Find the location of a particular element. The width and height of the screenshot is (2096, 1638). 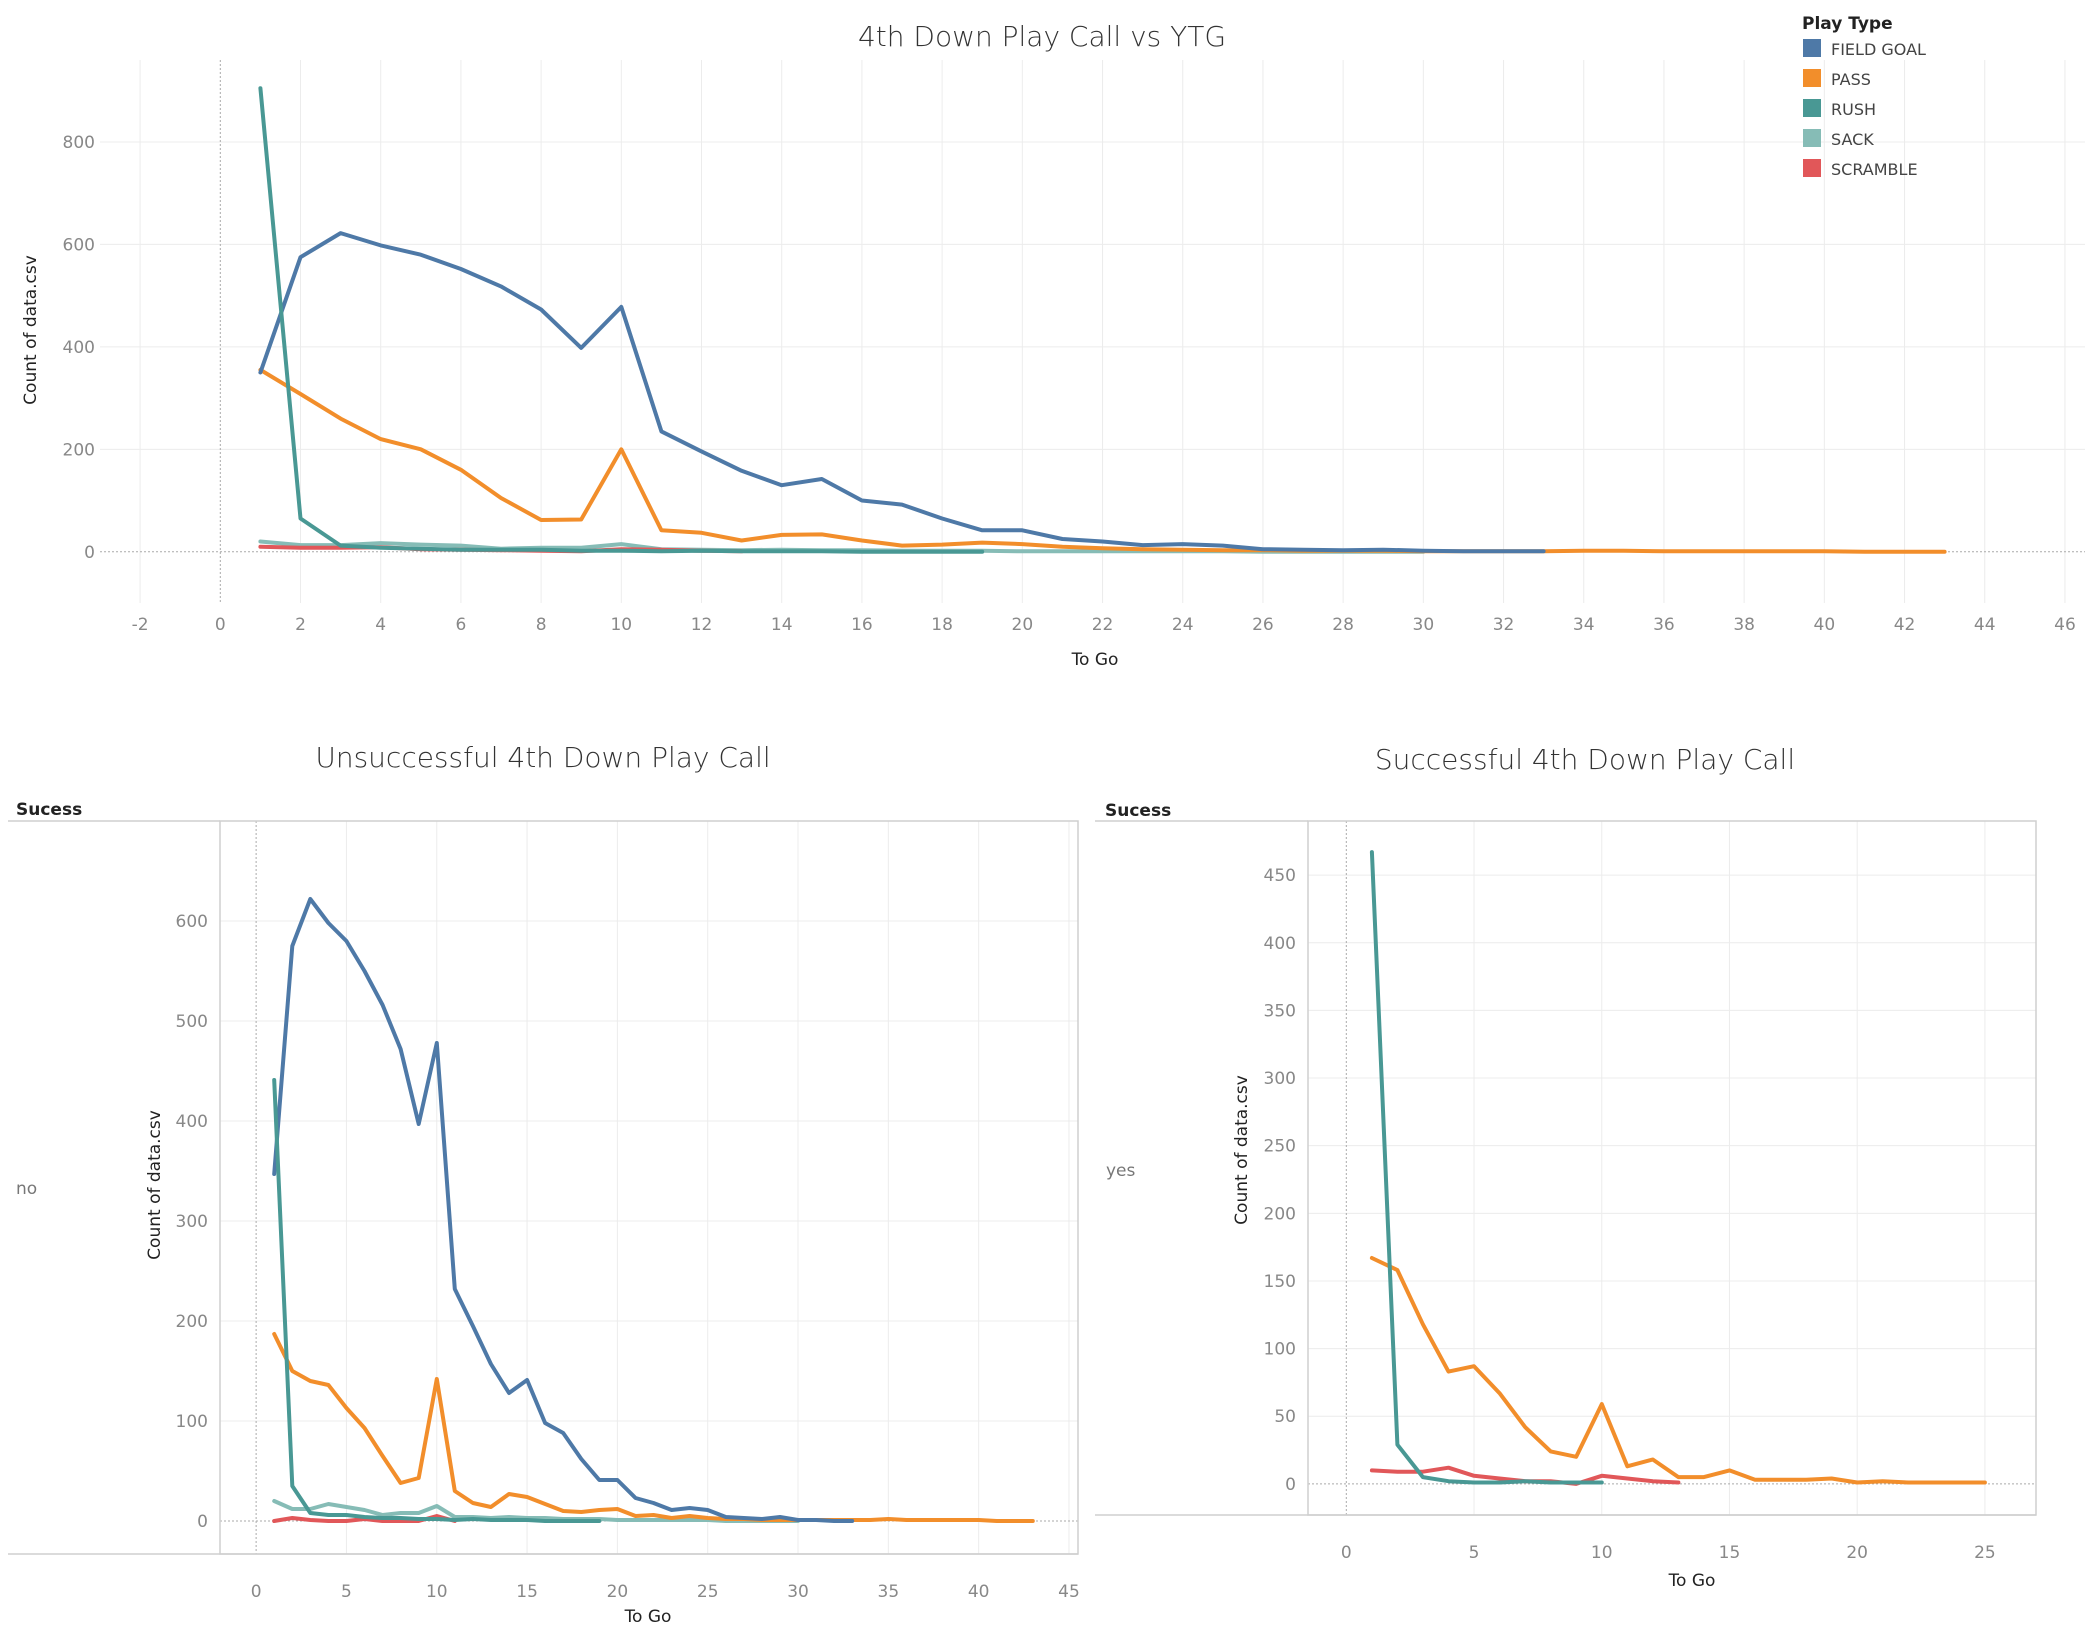

legend-item-label: SCRAMBLE is located at coordinates (1874, 169).